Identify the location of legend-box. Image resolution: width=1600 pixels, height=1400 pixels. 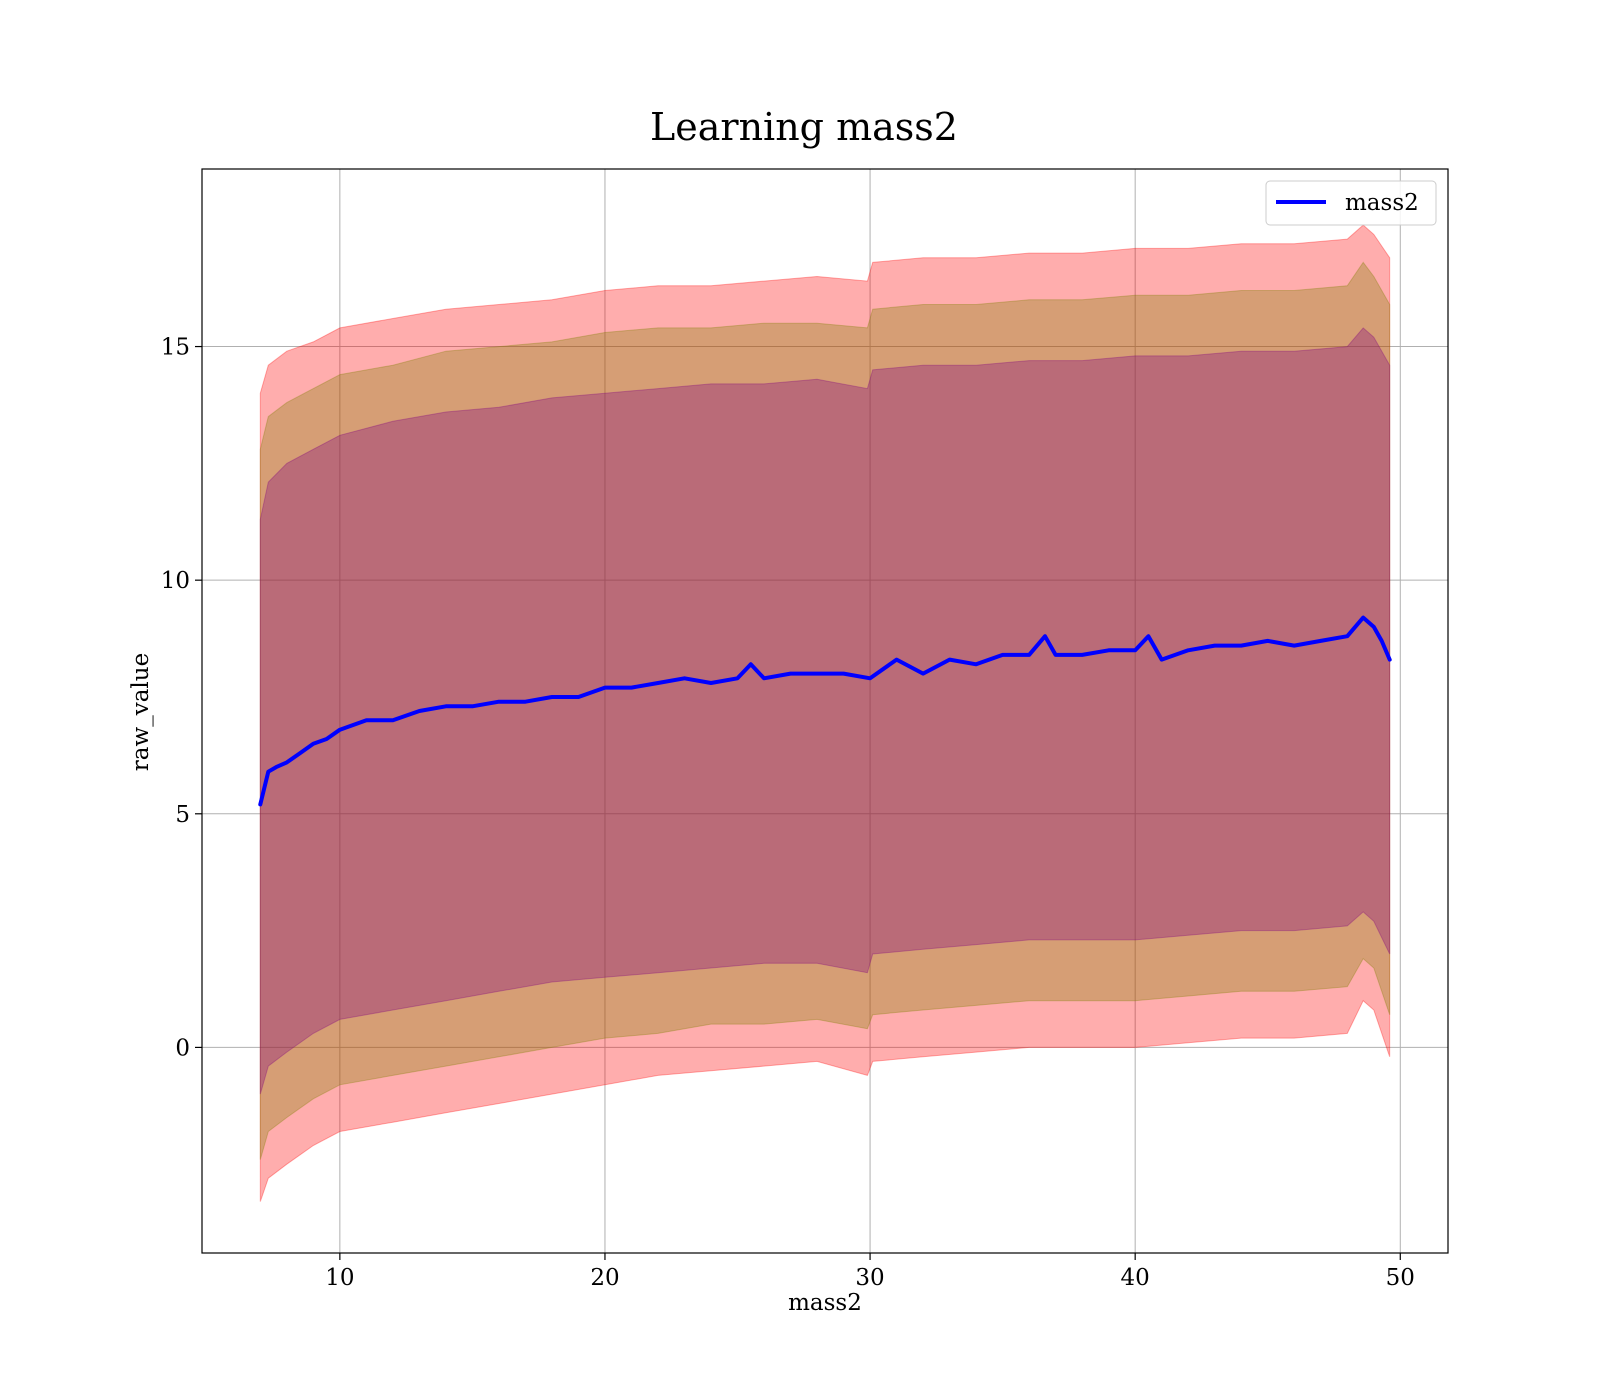
(1351, 203).